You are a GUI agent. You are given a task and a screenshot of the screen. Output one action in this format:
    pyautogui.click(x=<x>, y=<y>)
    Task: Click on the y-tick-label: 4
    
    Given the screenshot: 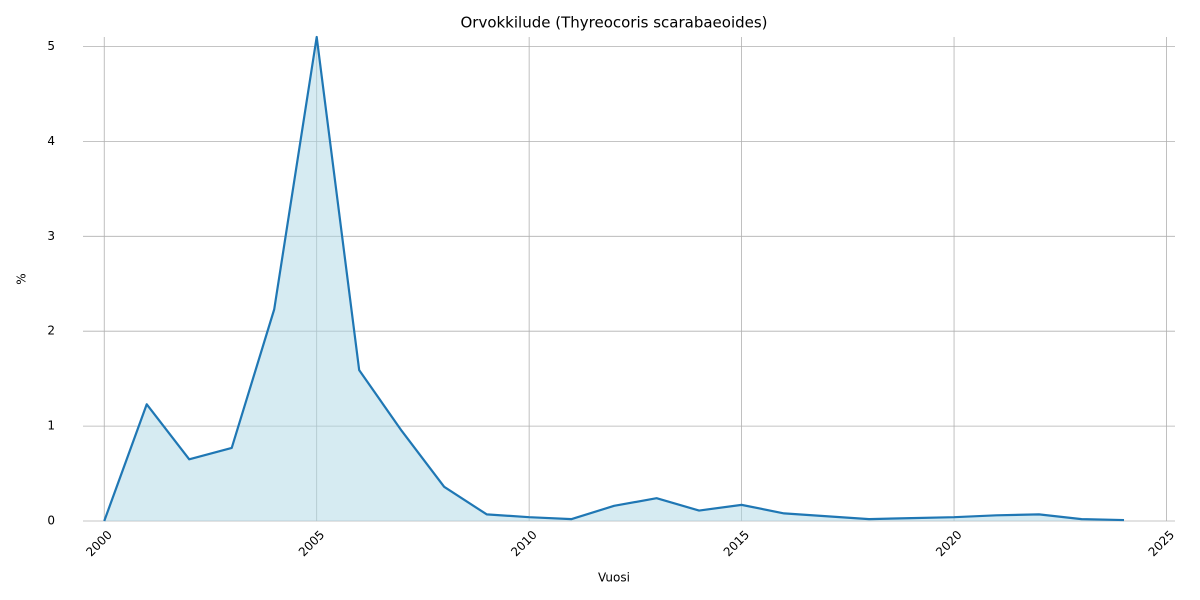 What is the action you would take?
    pyautogui.click(x=51, y=141)
    